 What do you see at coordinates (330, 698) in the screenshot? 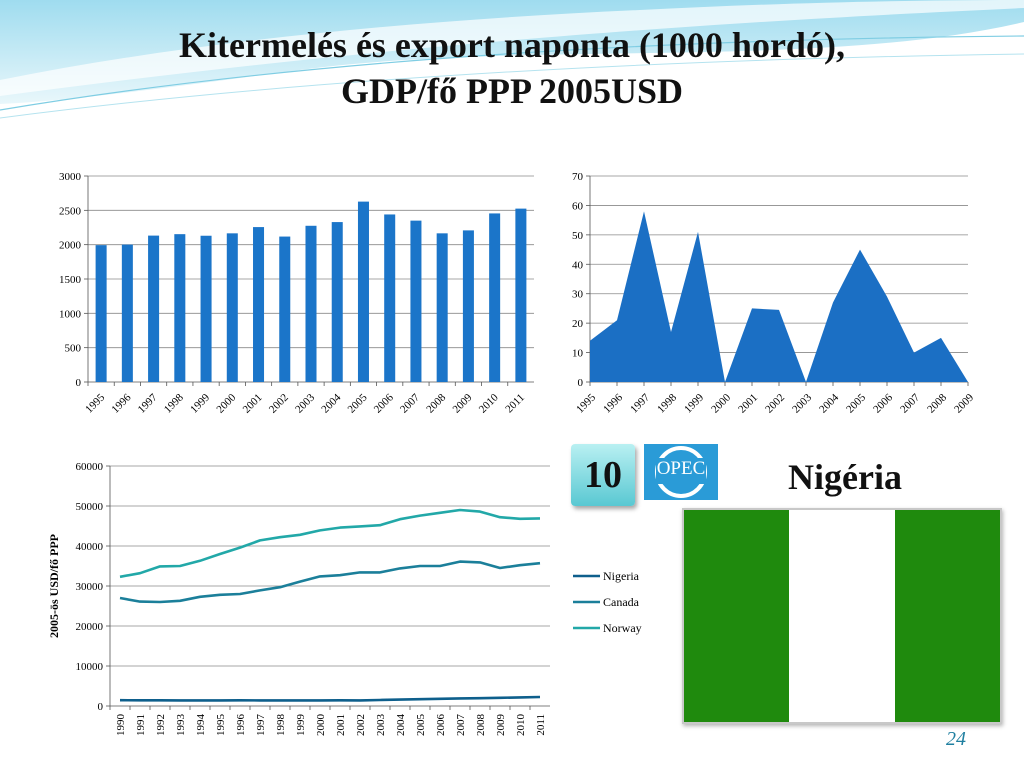
I see `series-line-nigeria` at bounding box center [330, 698].